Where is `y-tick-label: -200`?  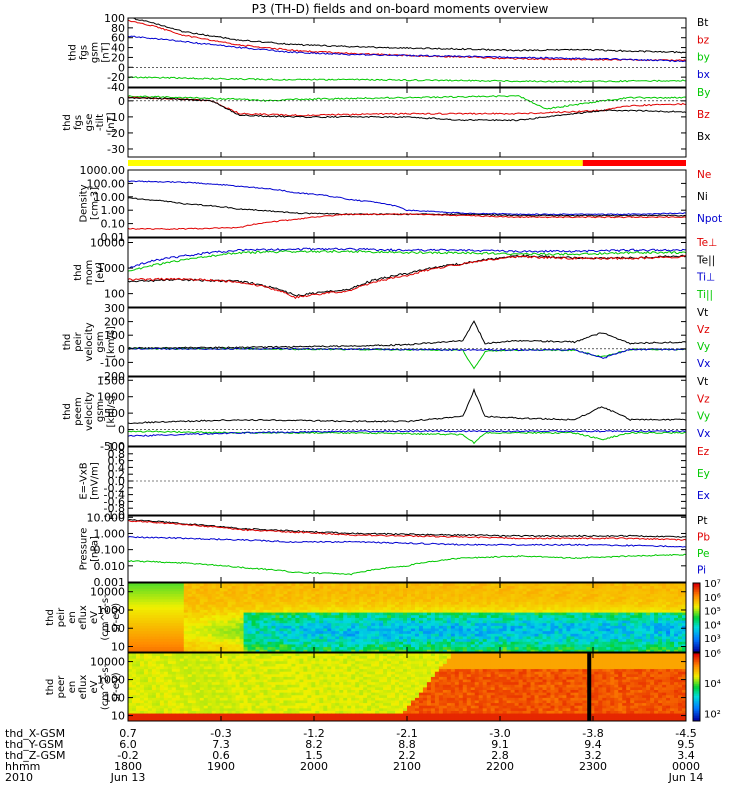 y-tick-label: -200 is located at coordinates (112, 376).